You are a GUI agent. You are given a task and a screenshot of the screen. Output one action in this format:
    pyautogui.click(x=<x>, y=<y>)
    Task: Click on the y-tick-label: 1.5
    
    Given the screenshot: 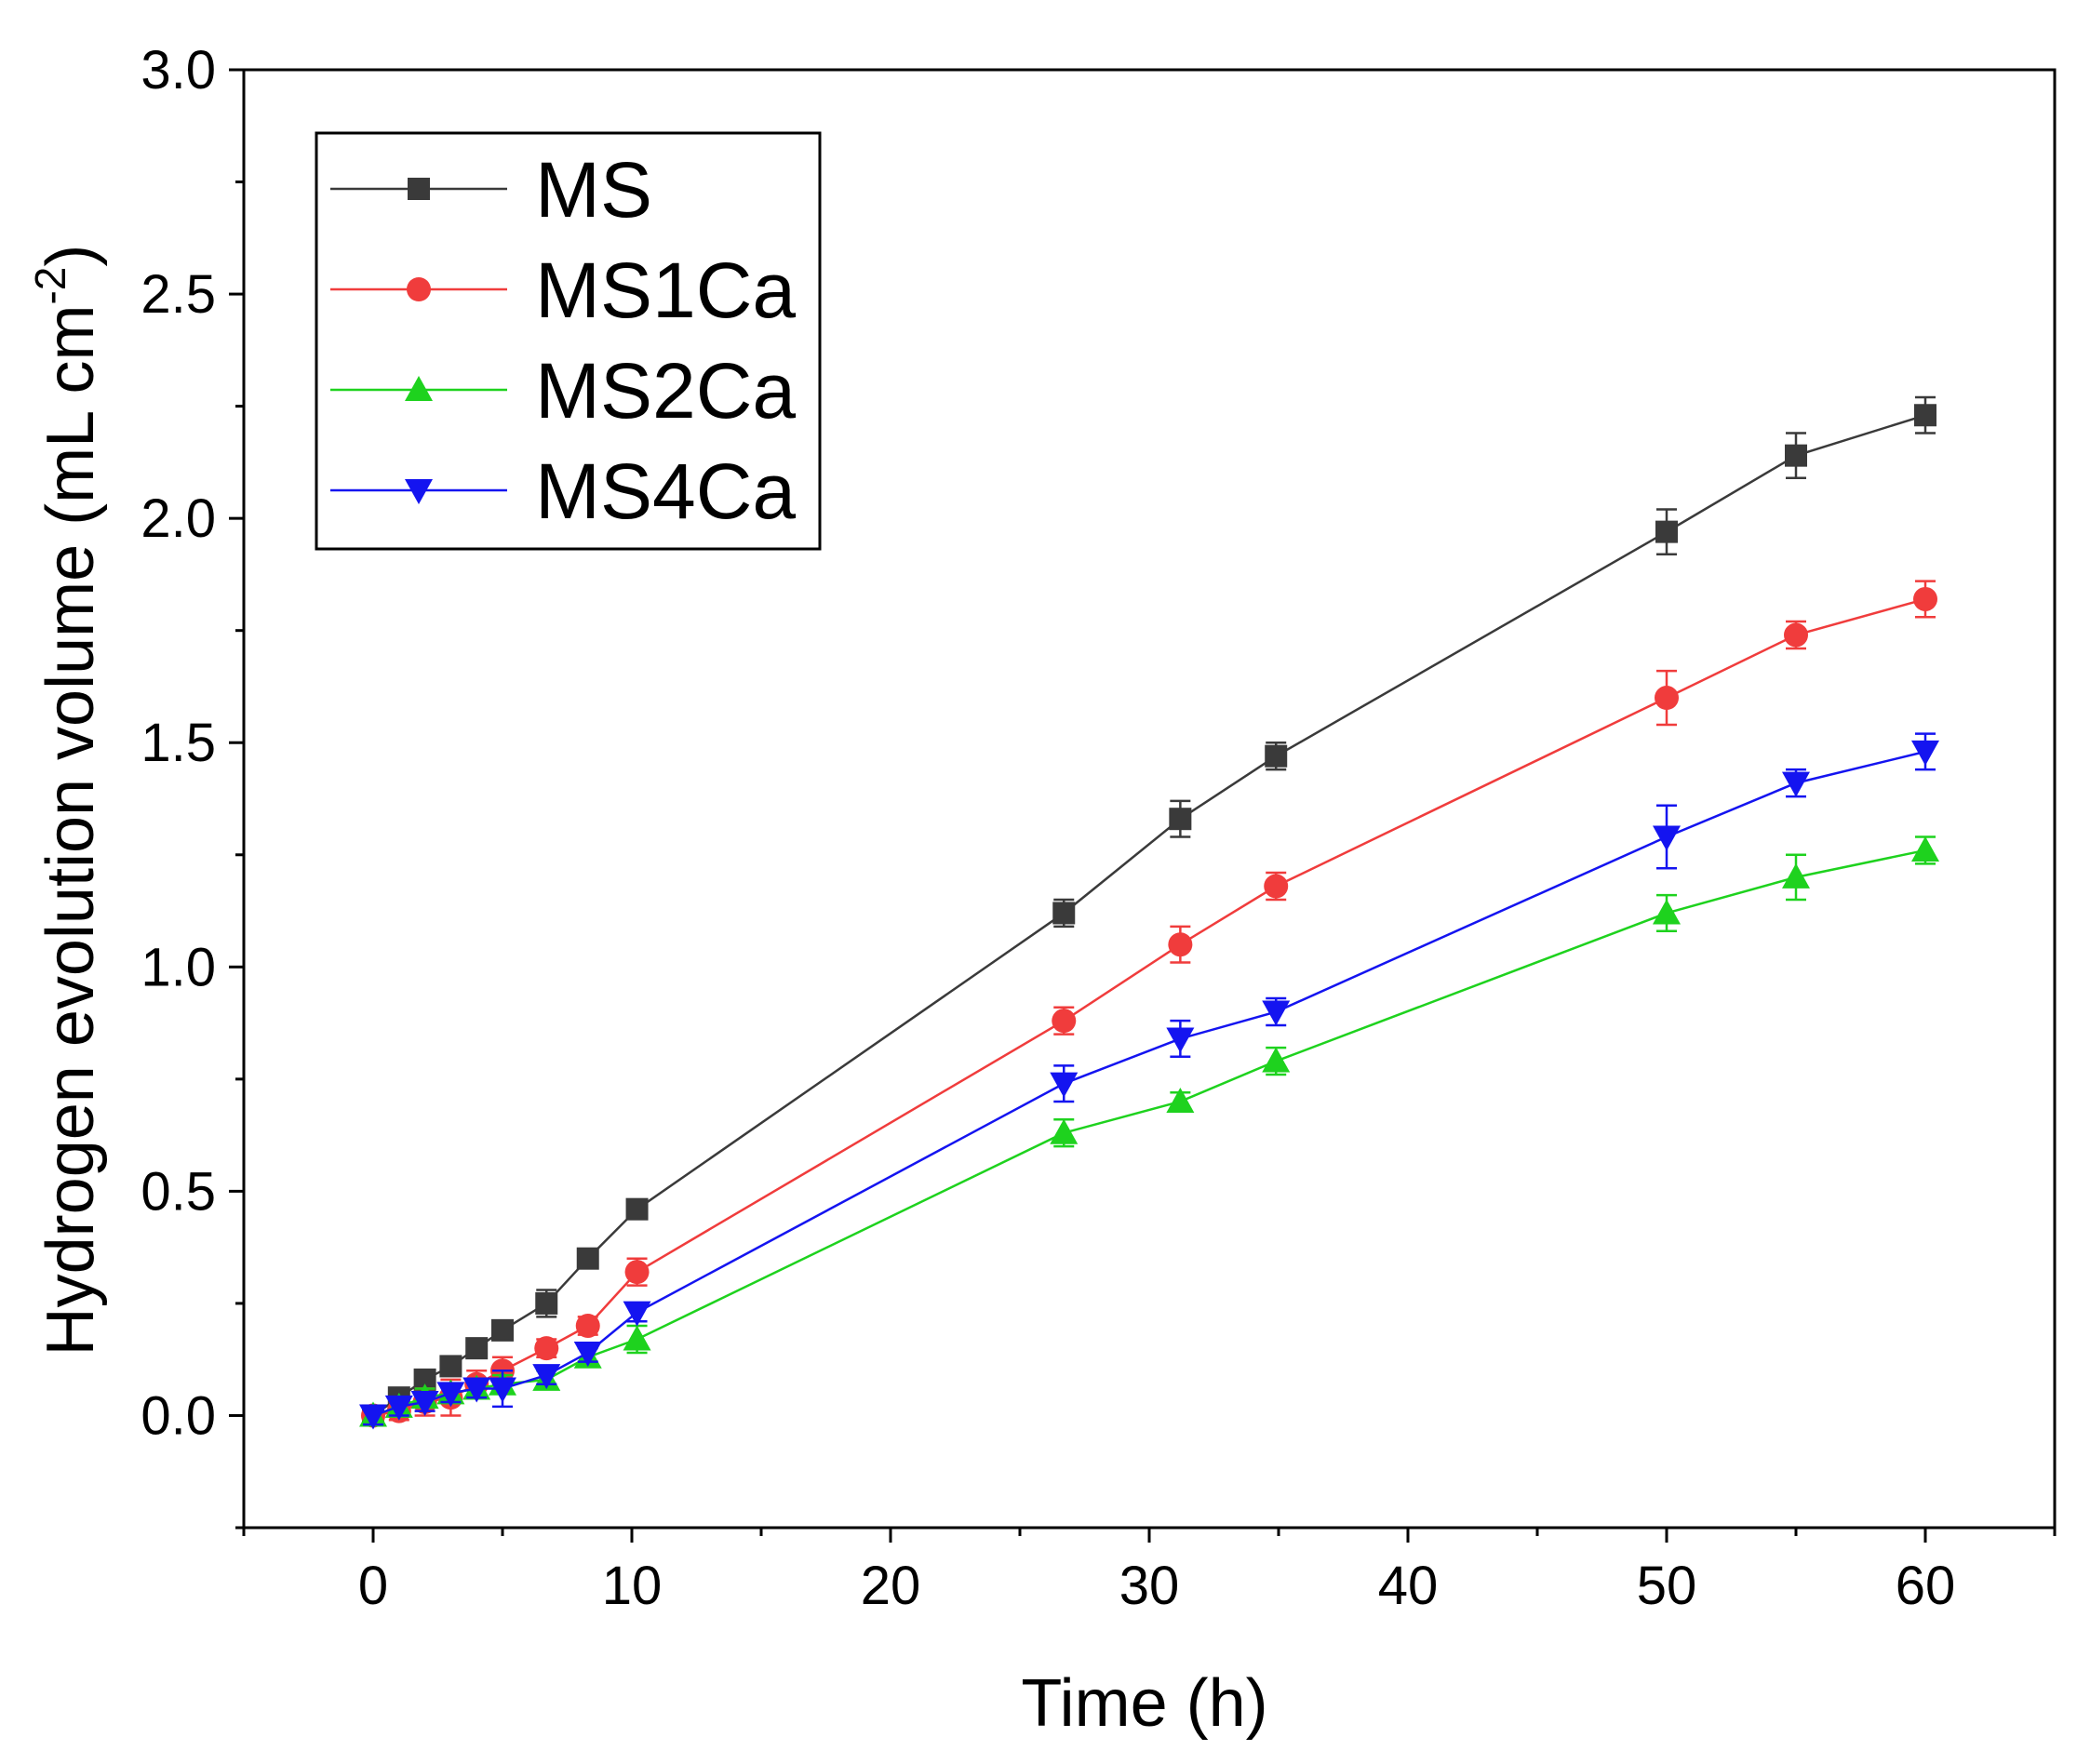 What is the action you would take?
    pyautogui.click(x=179, y=743)
    